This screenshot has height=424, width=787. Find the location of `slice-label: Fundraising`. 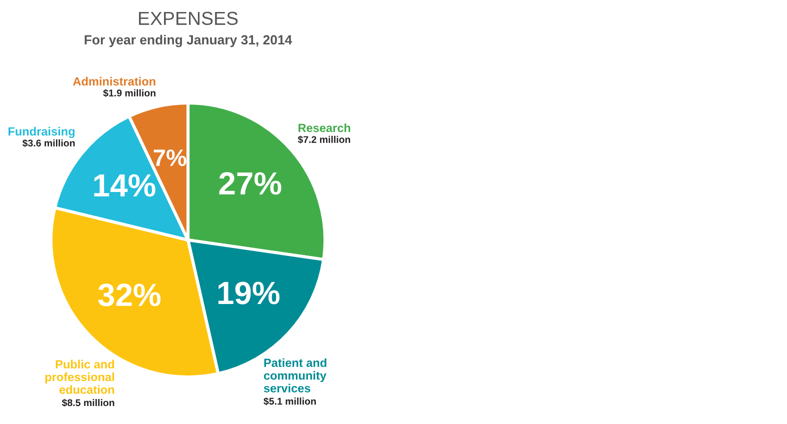

slice-label: Fundraising is located at coordinates (41, 132).